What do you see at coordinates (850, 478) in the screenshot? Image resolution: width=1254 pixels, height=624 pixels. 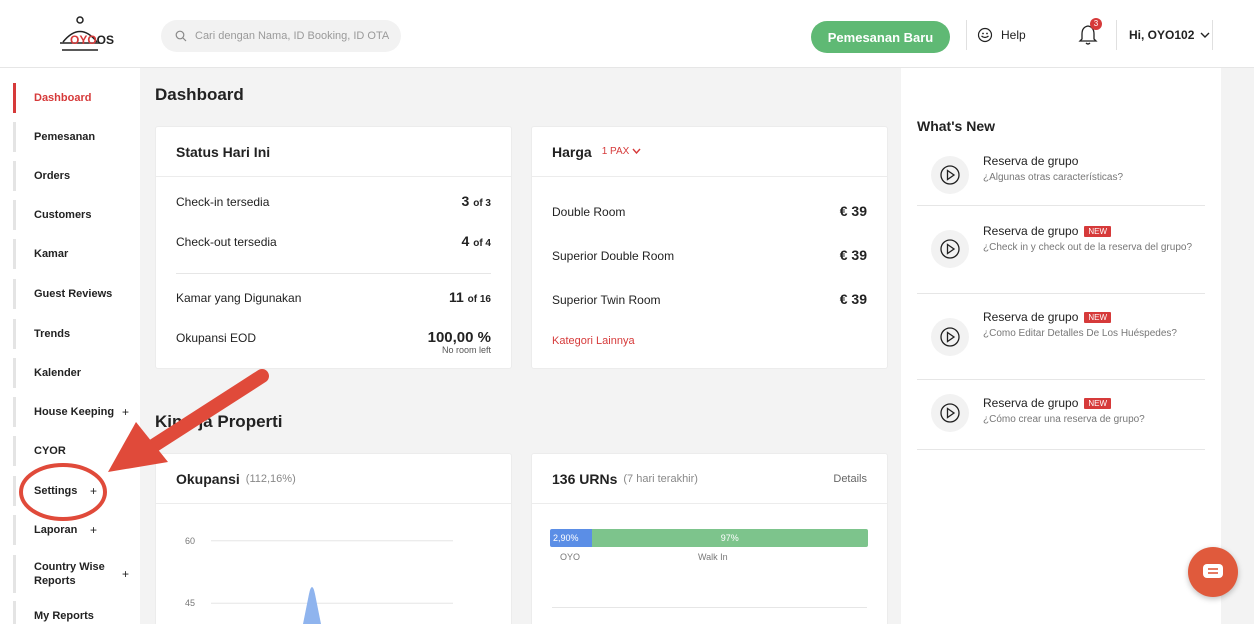 I see `details-link: Details` at bounding box center [850, 478].